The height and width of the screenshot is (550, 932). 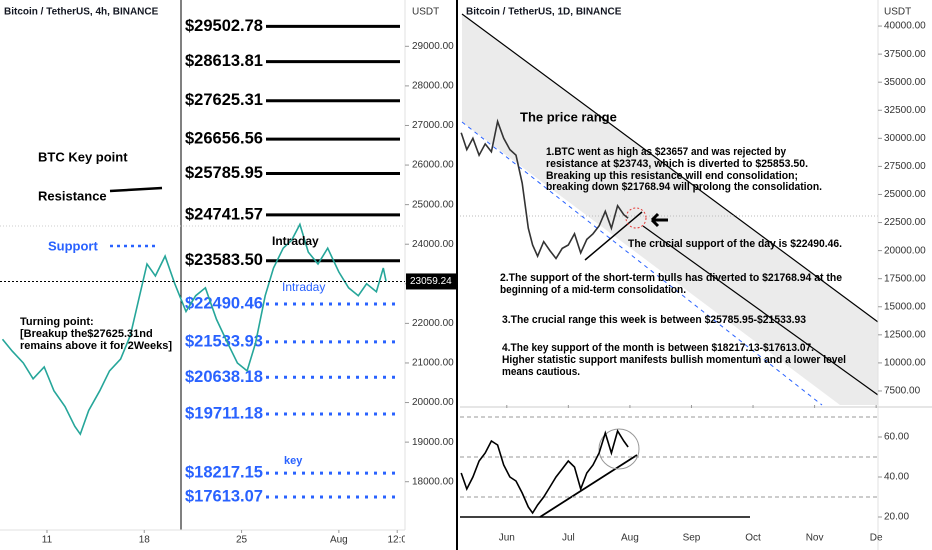 What do you see at coordinates (224, 472) in the screenshot?
I see `level-label: $18217.15` at bounding box center [224, 472].